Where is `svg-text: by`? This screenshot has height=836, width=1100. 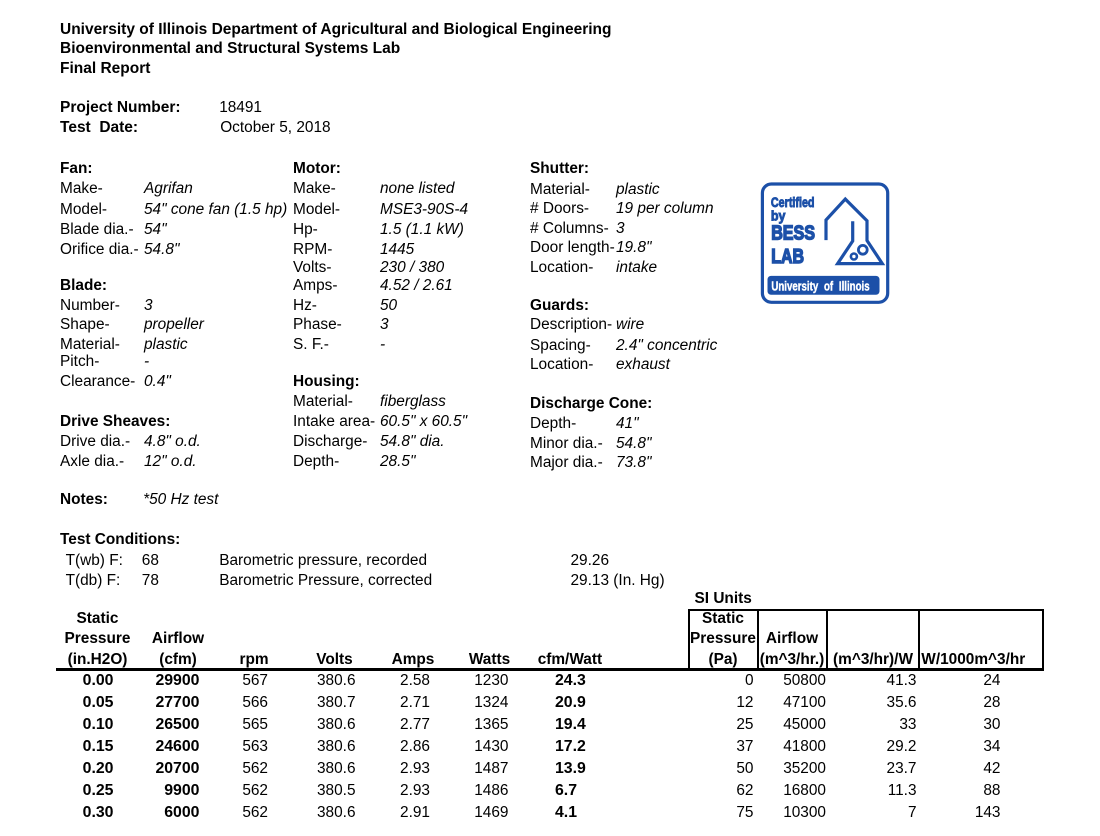 svg-text: by is located at coordinates (778, 216).